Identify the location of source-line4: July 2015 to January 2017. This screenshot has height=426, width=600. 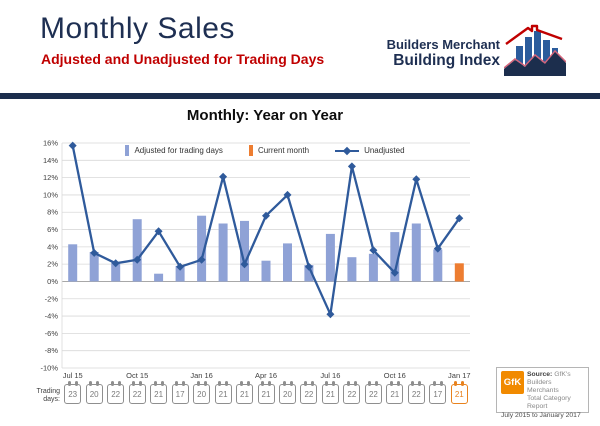
(541, 415).